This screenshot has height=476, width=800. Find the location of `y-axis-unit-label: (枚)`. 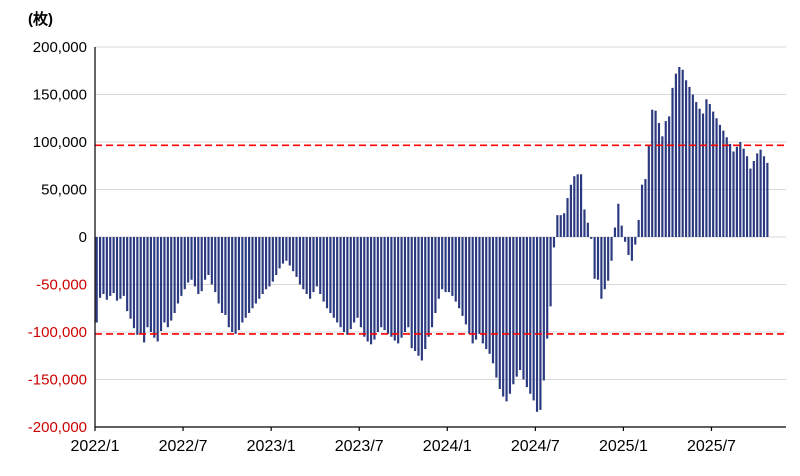

y-axis-unit-label: (枚) is located at coordinates (40, 19).